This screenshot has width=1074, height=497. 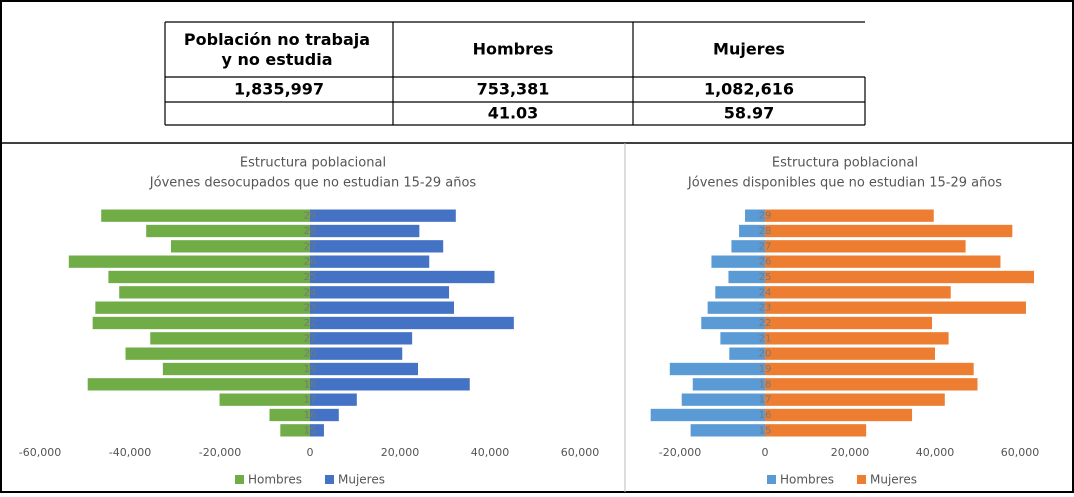 I want to click on table, so click(x=515, y=73).